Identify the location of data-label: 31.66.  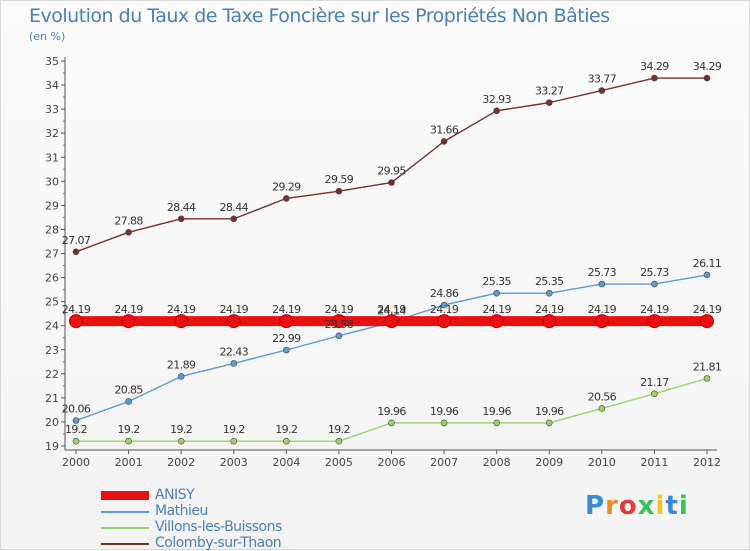
(444, 129).